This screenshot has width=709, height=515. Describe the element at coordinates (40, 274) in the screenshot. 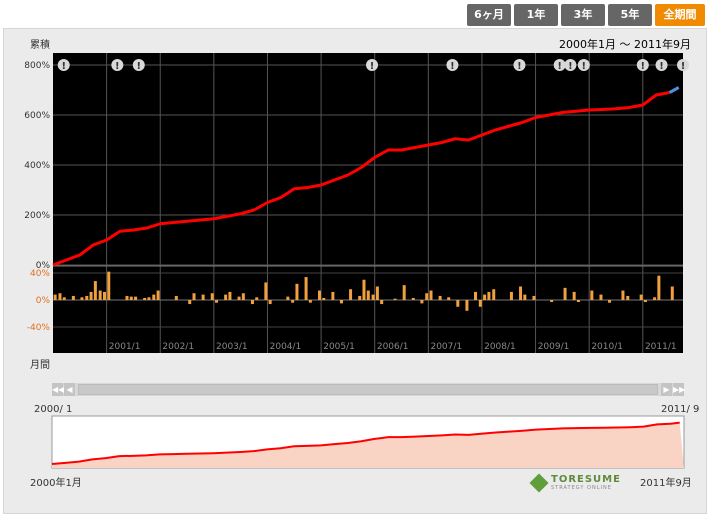

I see `monthly-y-tick-label: 40%` at that location.